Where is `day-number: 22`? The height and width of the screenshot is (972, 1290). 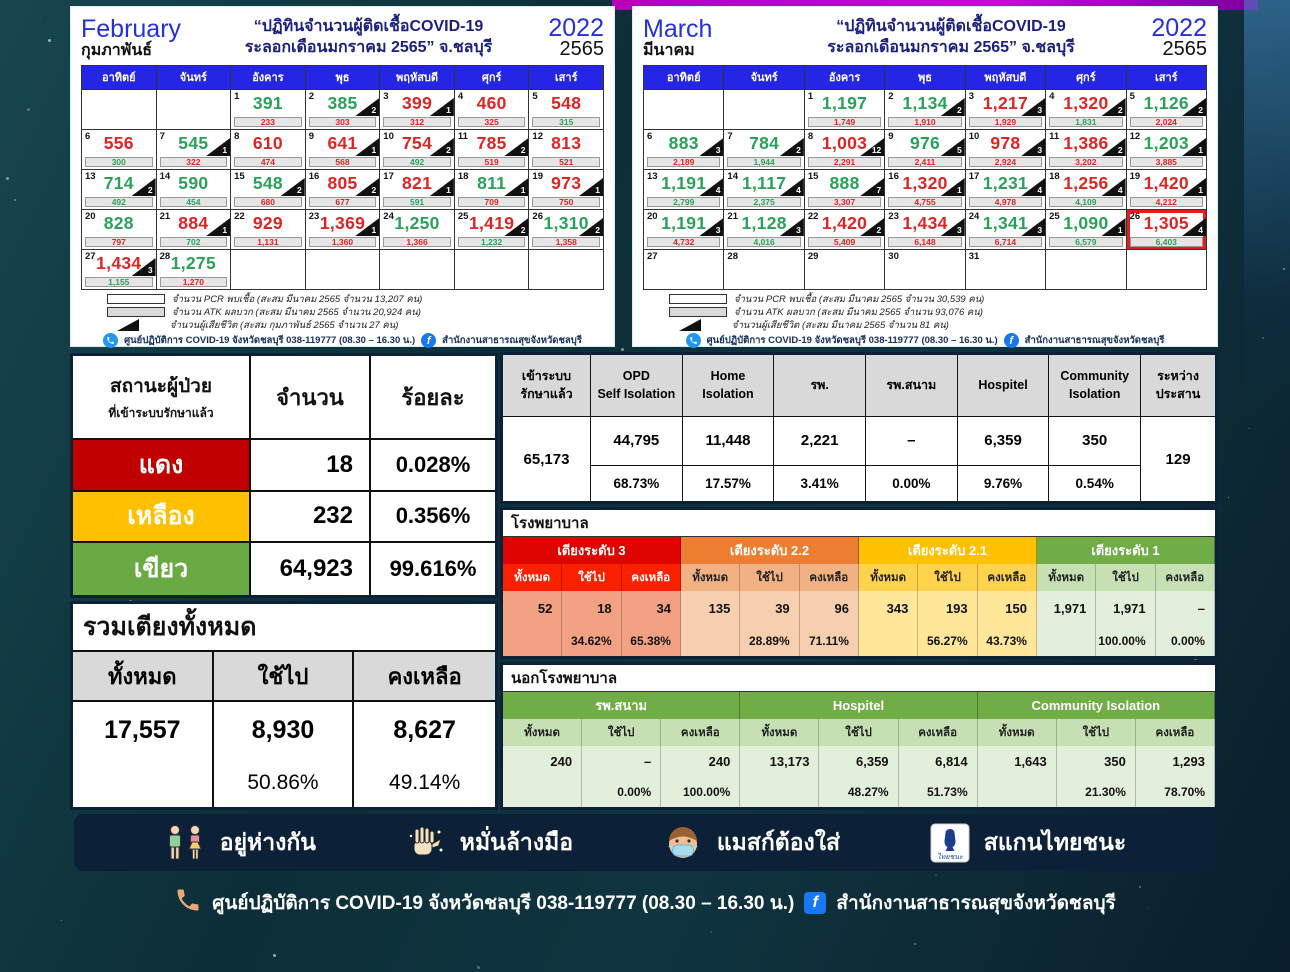
day-number: 22 is located at coordinates (813, 216).